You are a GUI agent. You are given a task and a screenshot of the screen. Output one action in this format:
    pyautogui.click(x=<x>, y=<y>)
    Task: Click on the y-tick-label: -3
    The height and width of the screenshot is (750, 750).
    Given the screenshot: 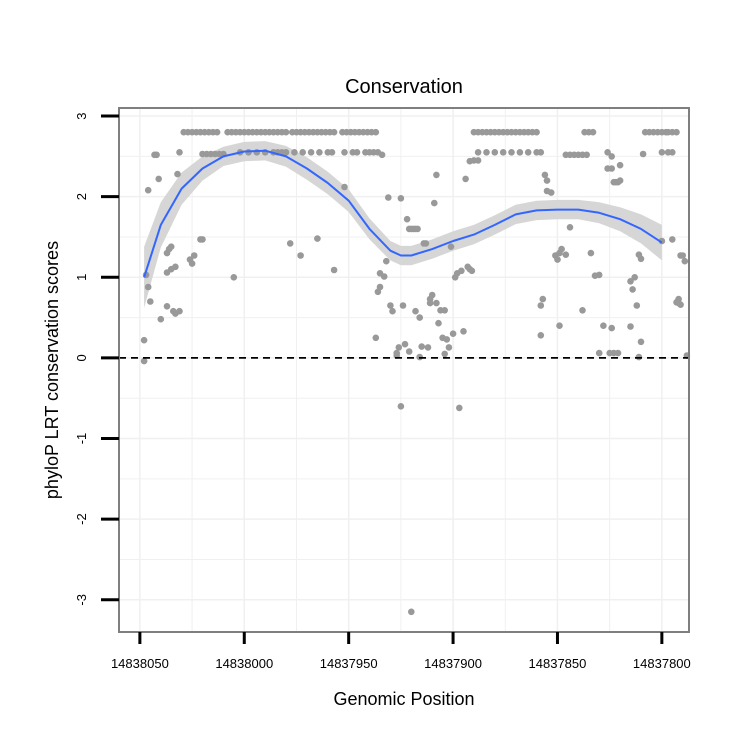 What is the action you would take?
    pyautogui.click(x=81, y=600)
    